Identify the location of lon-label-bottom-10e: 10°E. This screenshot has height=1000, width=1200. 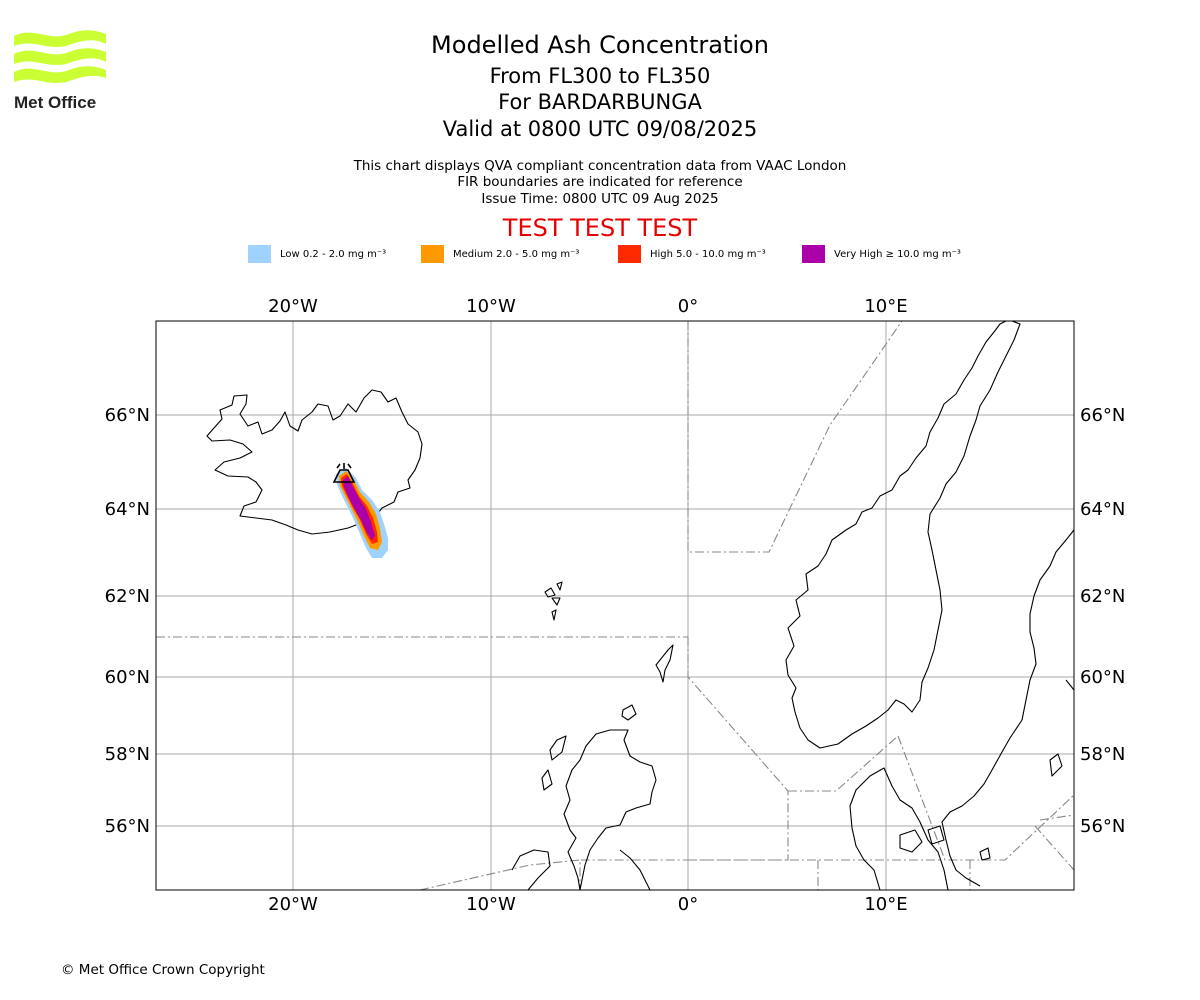
(885, 904).